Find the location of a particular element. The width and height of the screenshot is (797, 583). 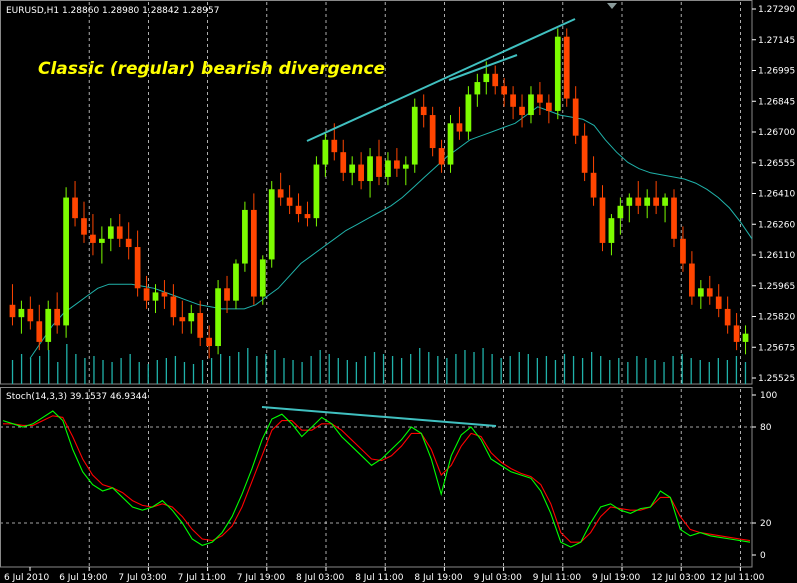

time-label: 8 Jul 03:00 is located at coordinates (320, 578).